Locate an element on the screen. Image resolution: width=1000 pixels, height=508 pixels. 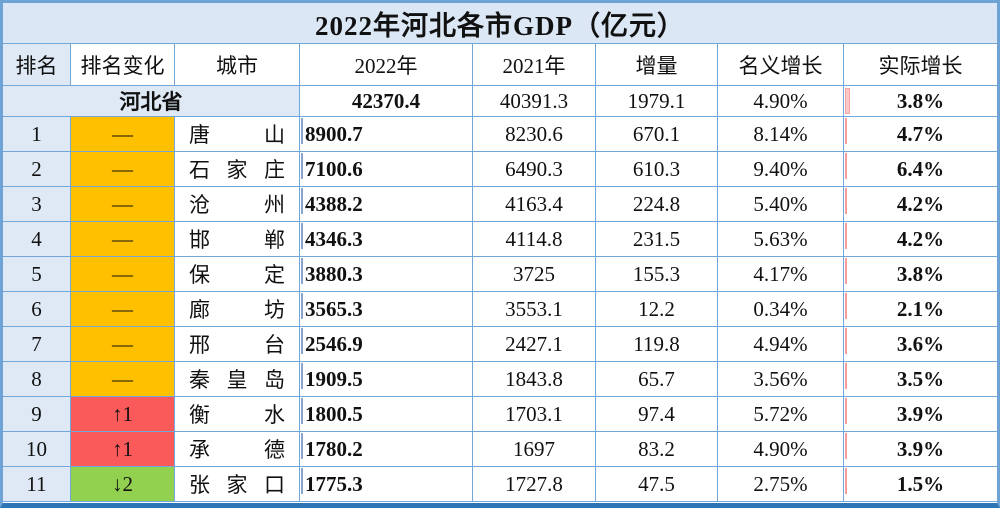
rank-cell: 9 is located at coordinates (37, 414).